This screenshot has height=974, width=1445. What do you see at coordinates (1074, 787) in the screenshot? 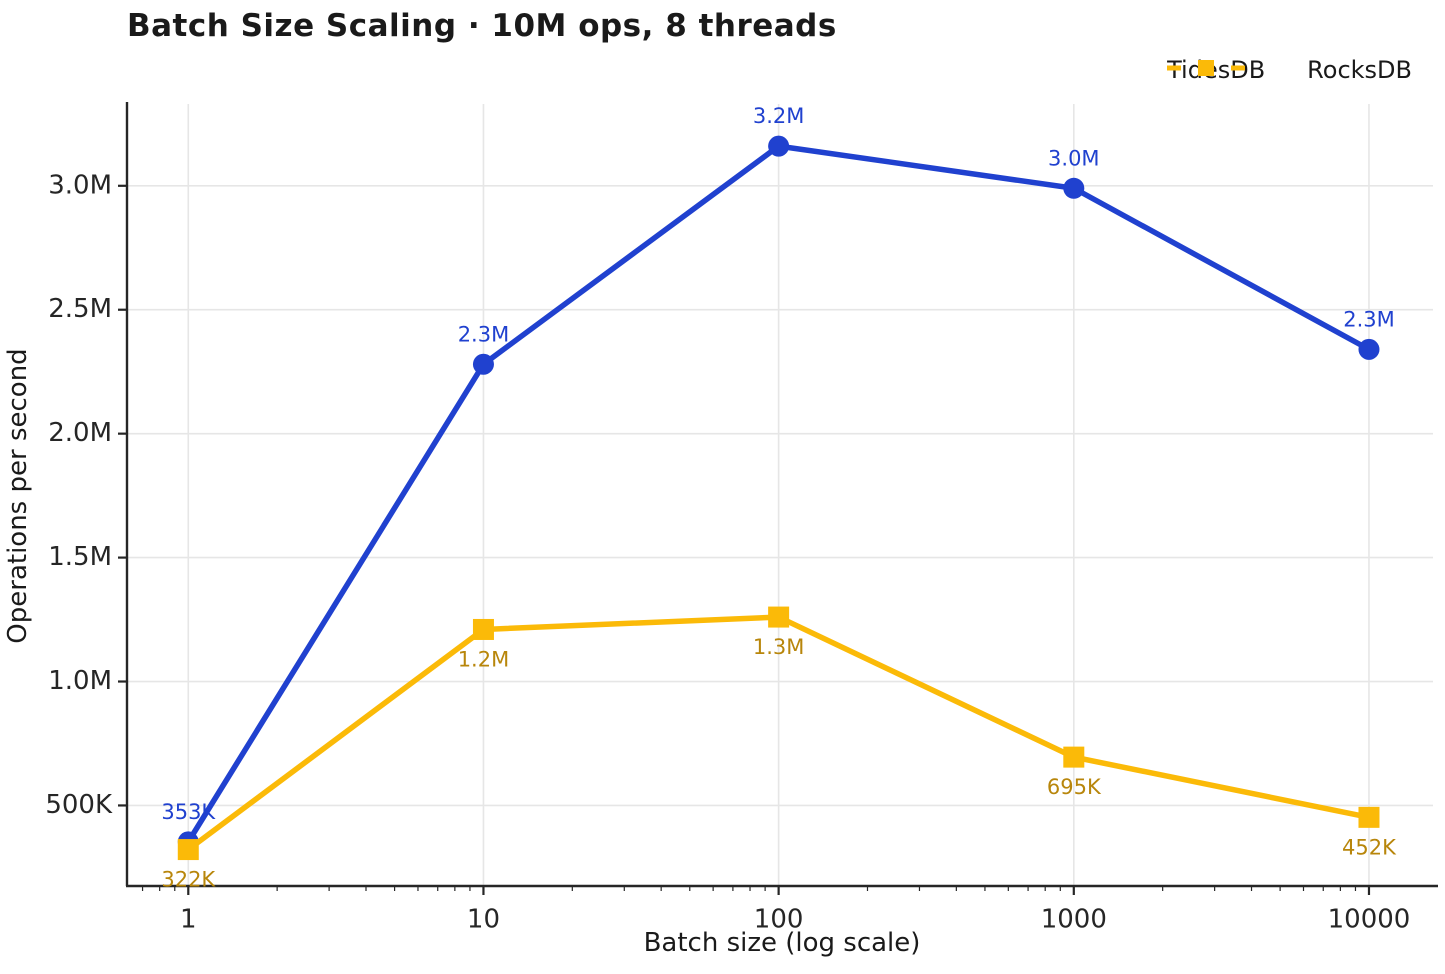
I see `point-label-rocksdb: 695K` at bounding box center [1074, 787].